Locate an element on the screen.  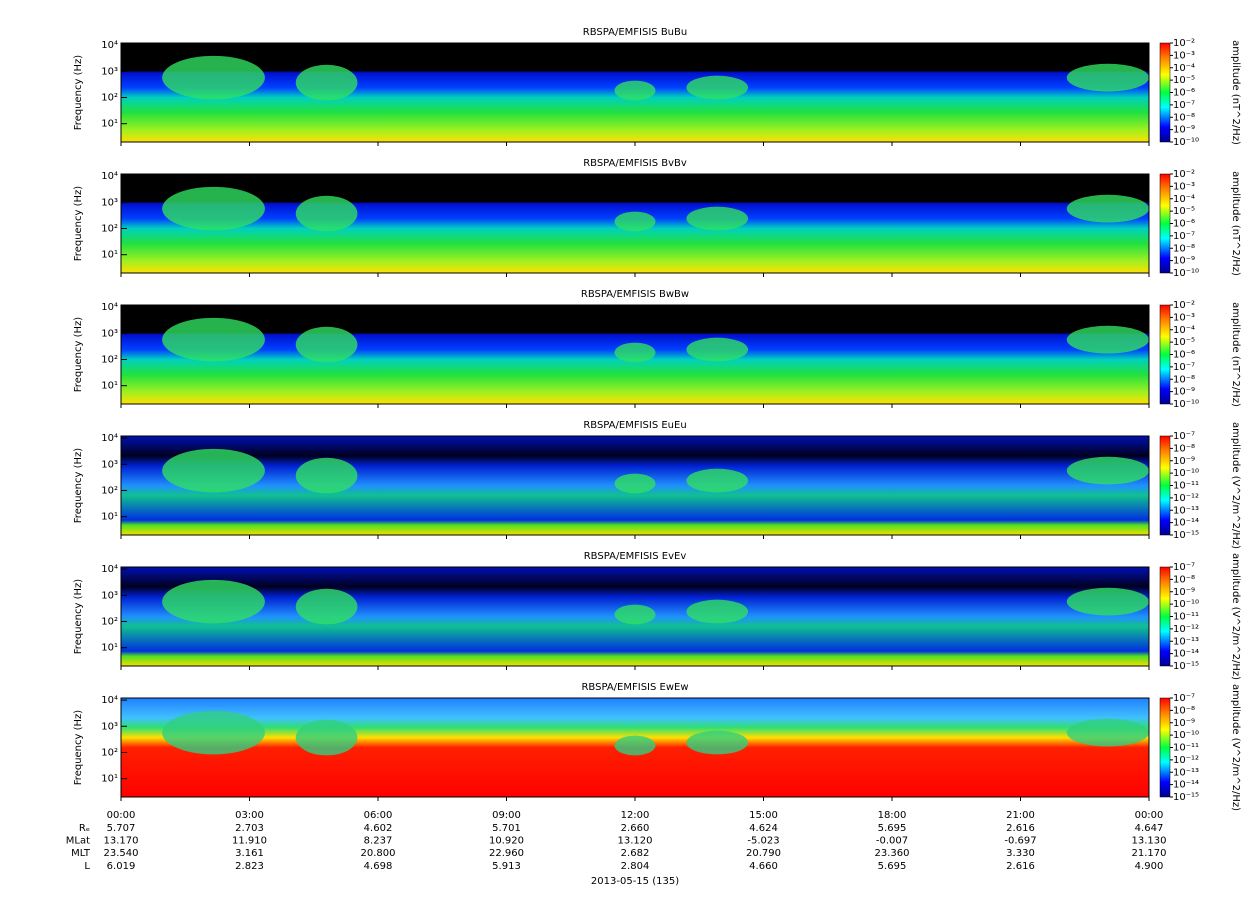
ephemeris-value: 23.360 is located at coordinates (892, 853).